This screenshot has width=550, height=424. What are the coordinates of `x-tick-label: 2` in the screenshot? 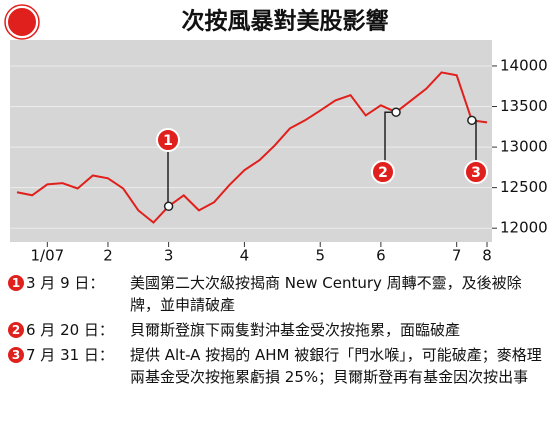 It's located at (108, 256).